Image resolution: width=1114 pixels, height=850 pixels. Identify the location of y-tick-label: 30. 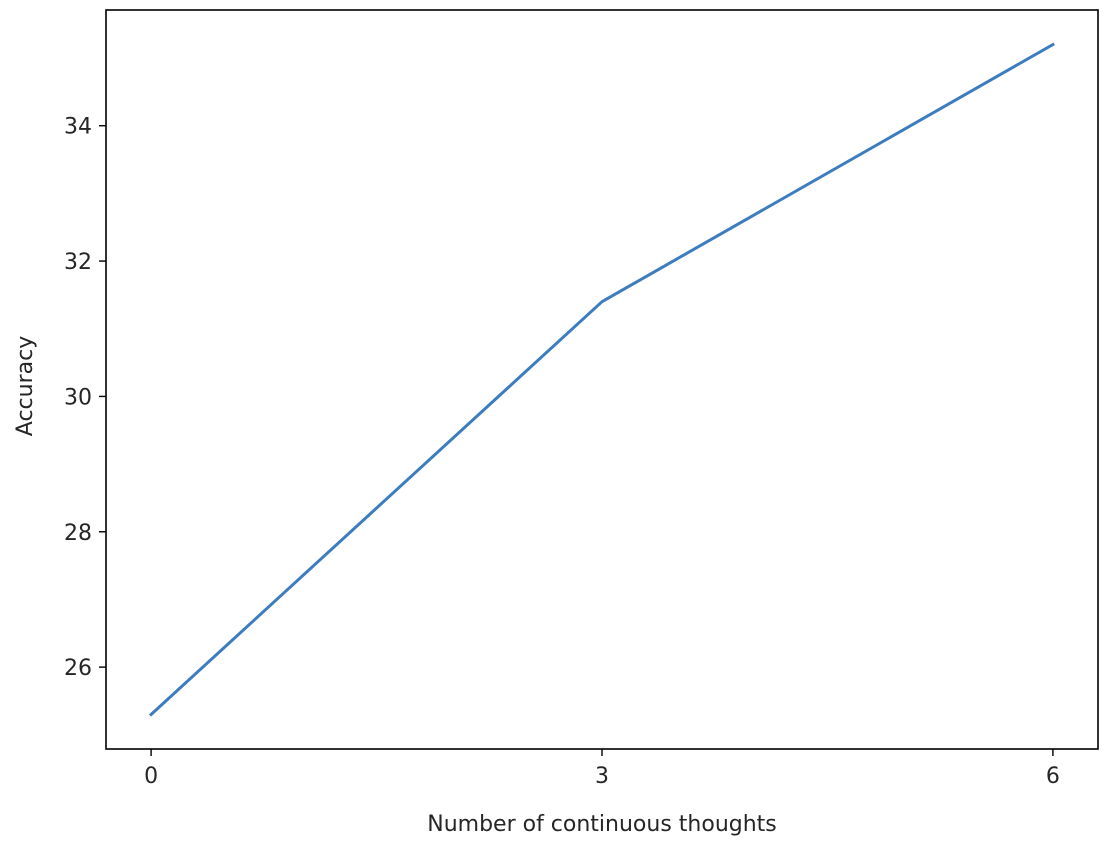
(78, 397).